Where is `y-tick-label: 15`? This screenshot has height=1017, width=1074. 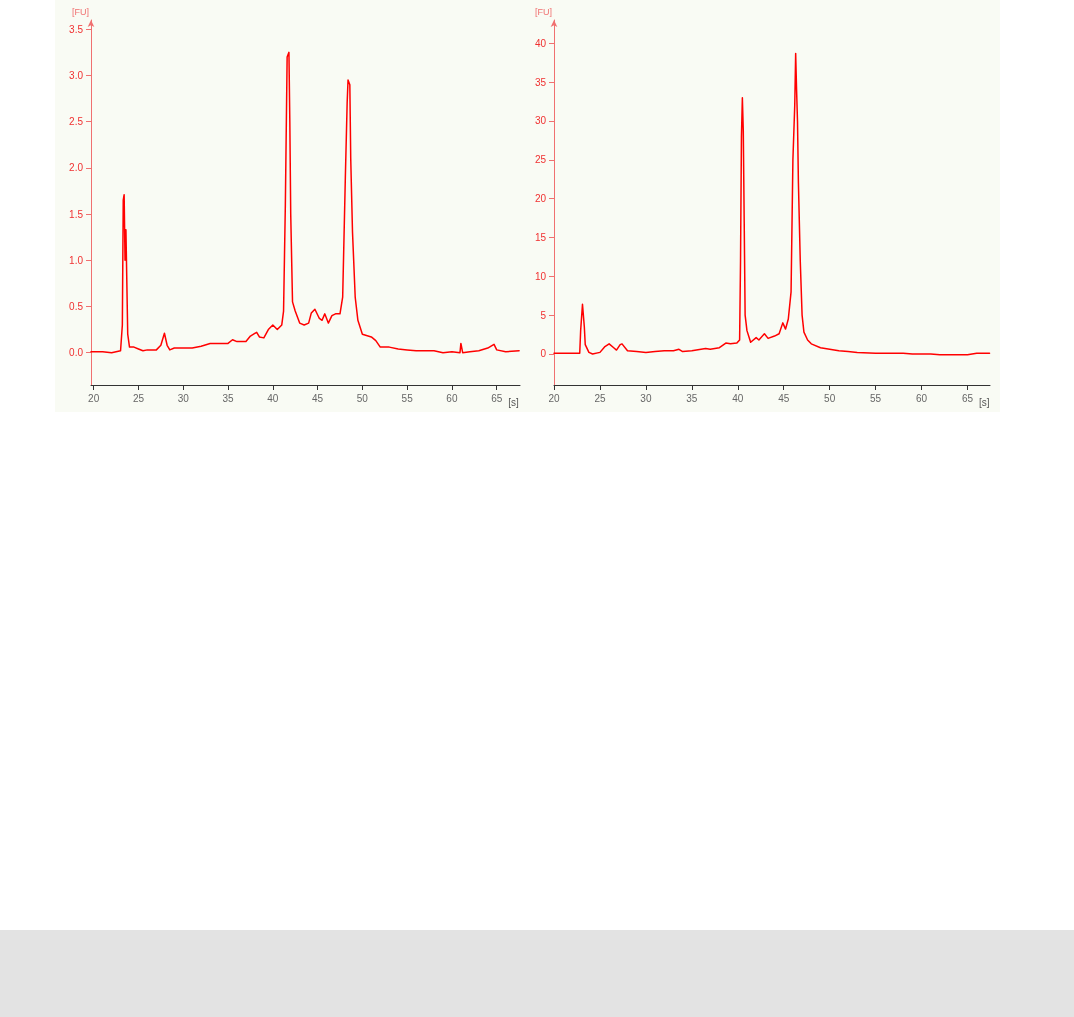
y-tick-label: 15 is located at coordinates (540, 237).